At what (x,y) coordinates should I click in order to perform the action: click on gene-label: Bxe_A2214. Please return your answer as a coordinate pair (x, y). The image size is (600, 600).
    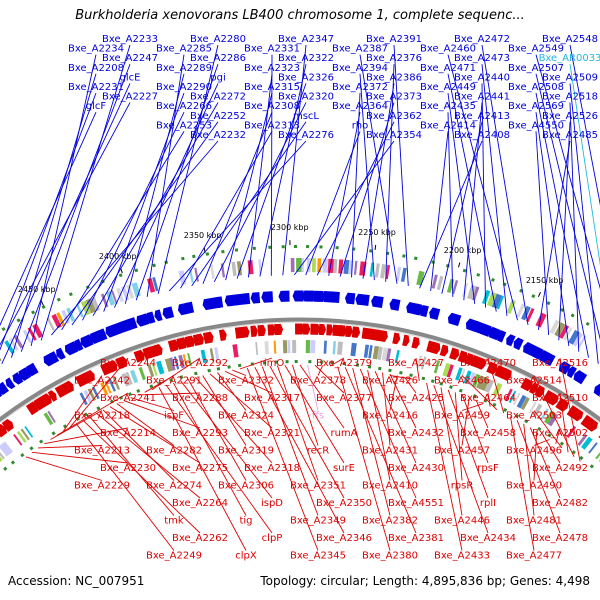
    Looking at the image, I should click on (128, 433).